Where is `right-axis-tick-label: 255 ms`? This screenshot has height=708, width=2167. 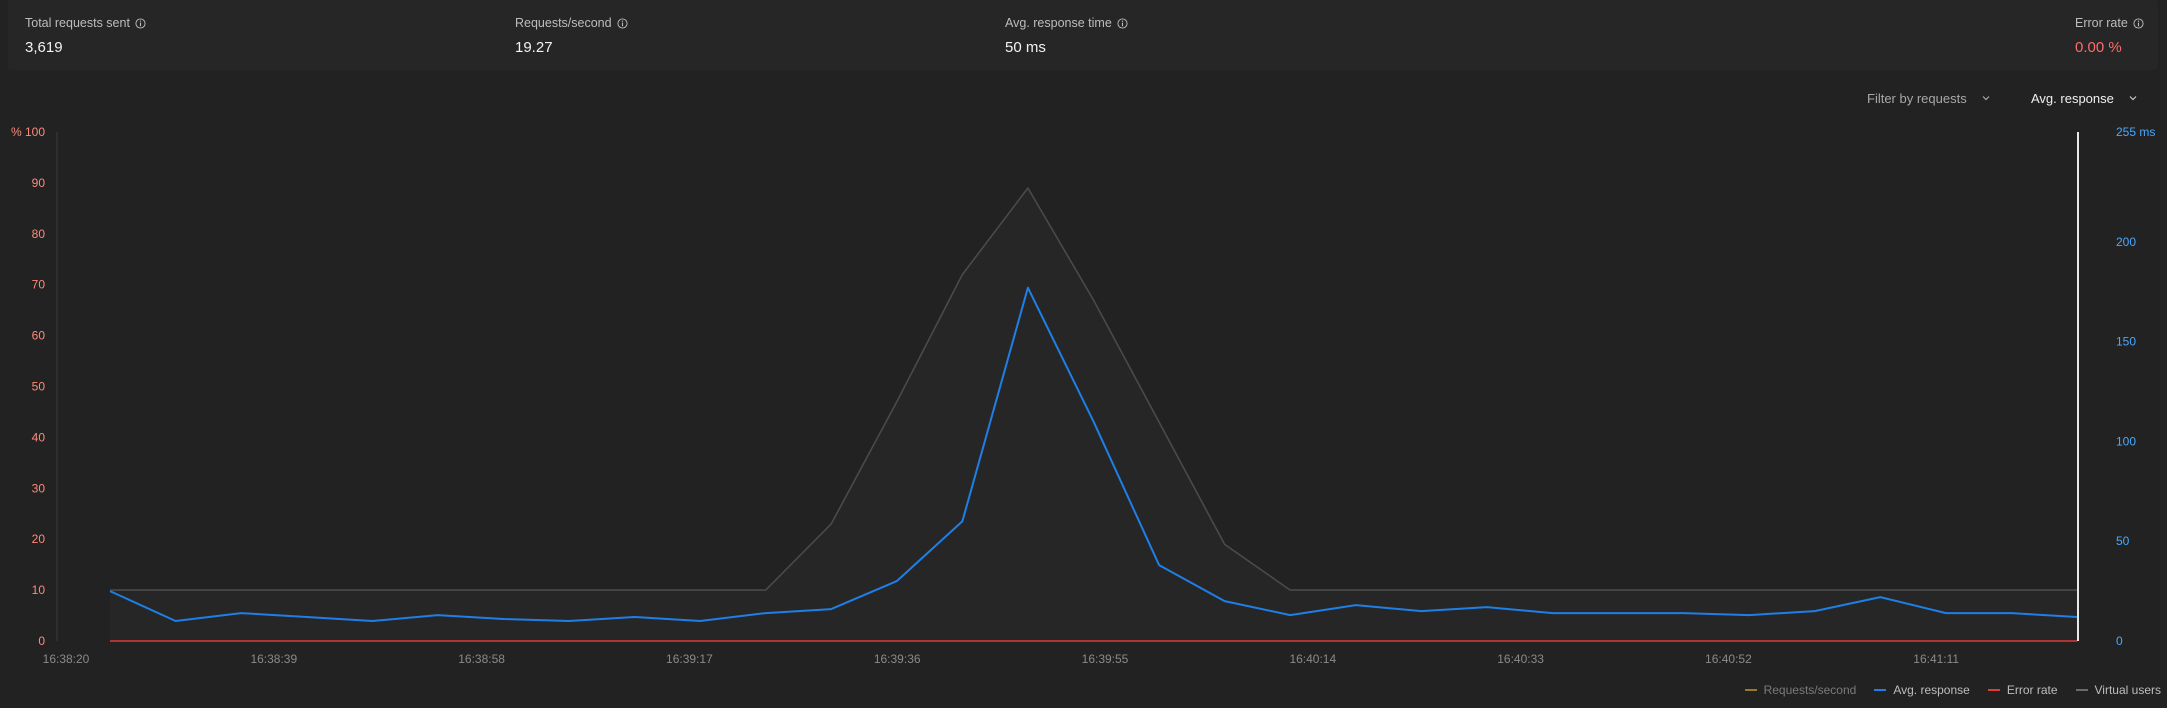
right-axis-tick-label: 255 ms is located at coordinates (2135, 132).